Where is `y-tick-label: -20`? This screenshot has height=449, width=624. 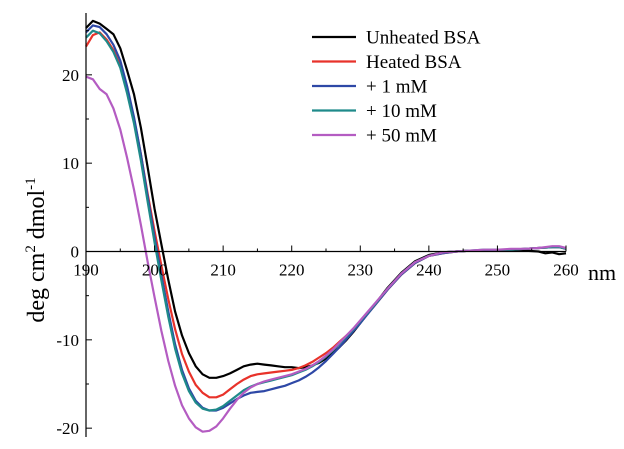
y-tick-label: -20 is located at coordinates (67, 428).